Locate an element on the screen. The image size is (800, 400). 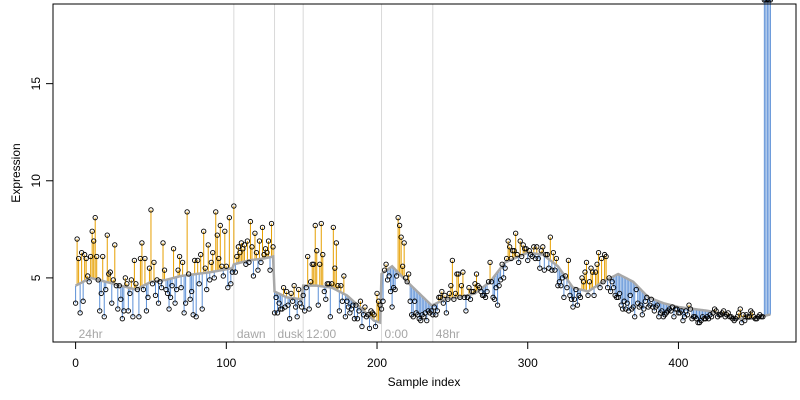
y-tick-label: 10 is located at coordinates (36, 181).